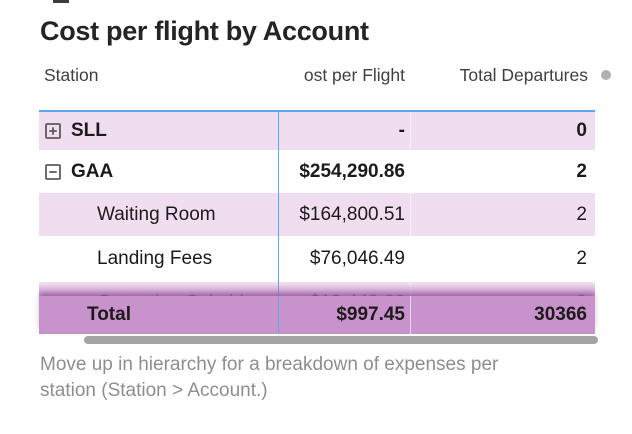 The height and width of the screenshot is (434, 632). What do you see at coordinates (344, 214) in the screenshot?
I see `cost-cell: $164,800.51` at bounding box center [344, 214].